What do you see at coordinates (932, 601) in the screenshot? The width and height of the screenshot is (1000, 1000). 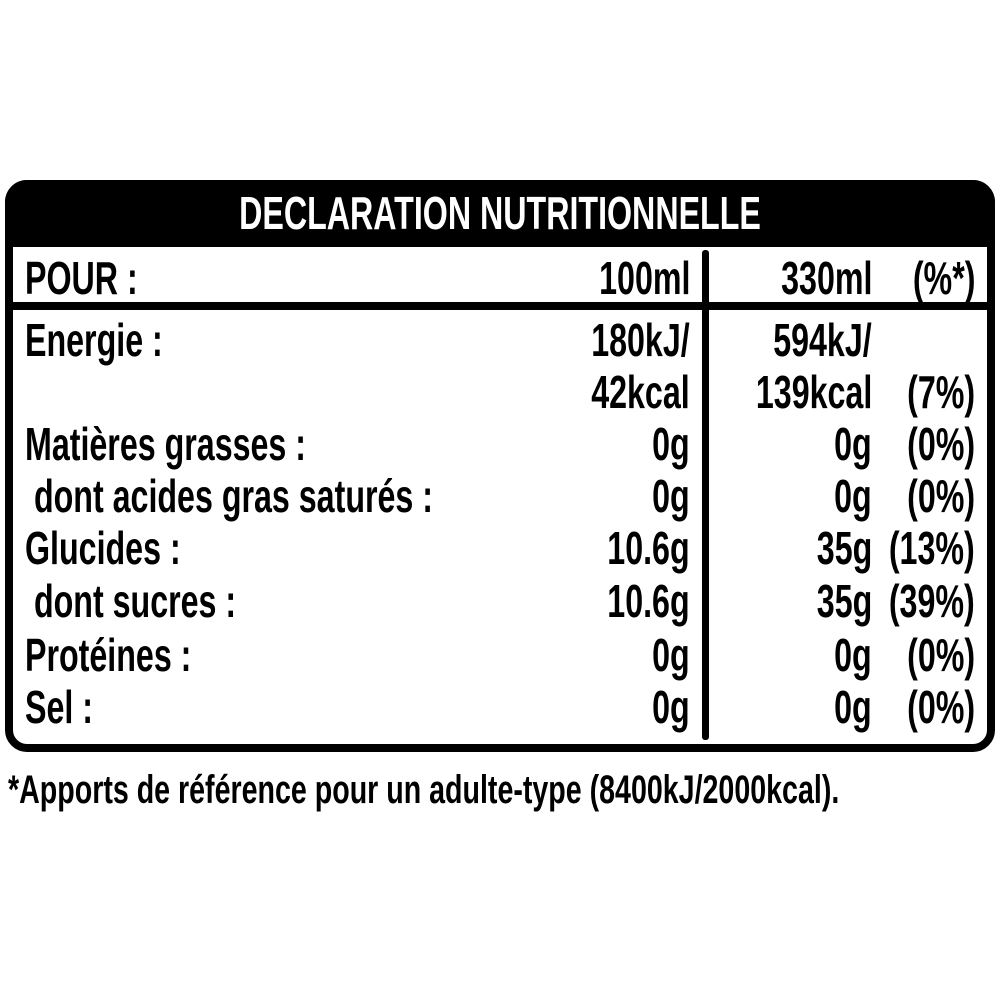 I see `row-col3: (39%)` at bounding box center [932, 601].